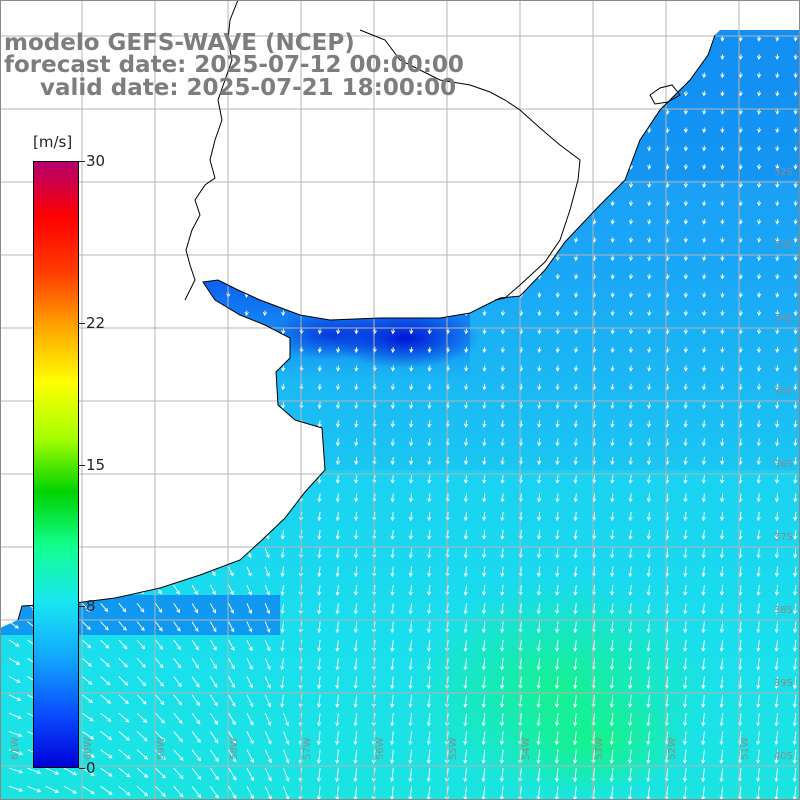 This screenshot has height=800, width=800. I want to click on colorbar-tick-label: 0, so click(91, 768).